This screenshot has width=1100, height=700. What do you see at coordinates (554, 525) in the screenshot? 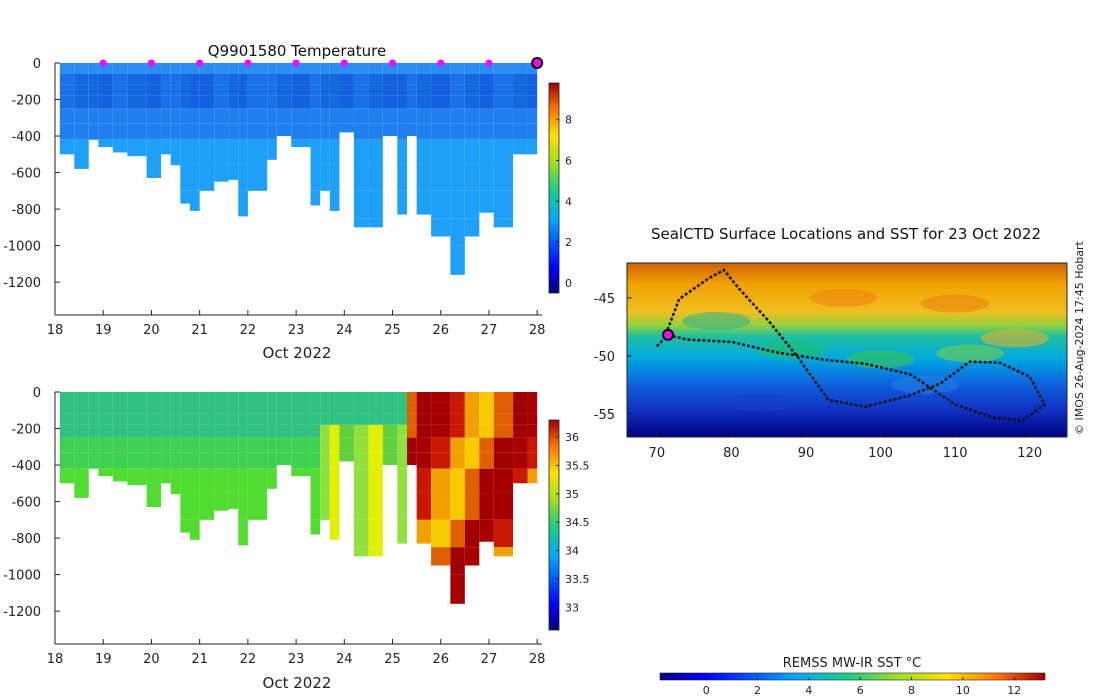
I see `colorbar-gradient` at bounding box center [554, 525].